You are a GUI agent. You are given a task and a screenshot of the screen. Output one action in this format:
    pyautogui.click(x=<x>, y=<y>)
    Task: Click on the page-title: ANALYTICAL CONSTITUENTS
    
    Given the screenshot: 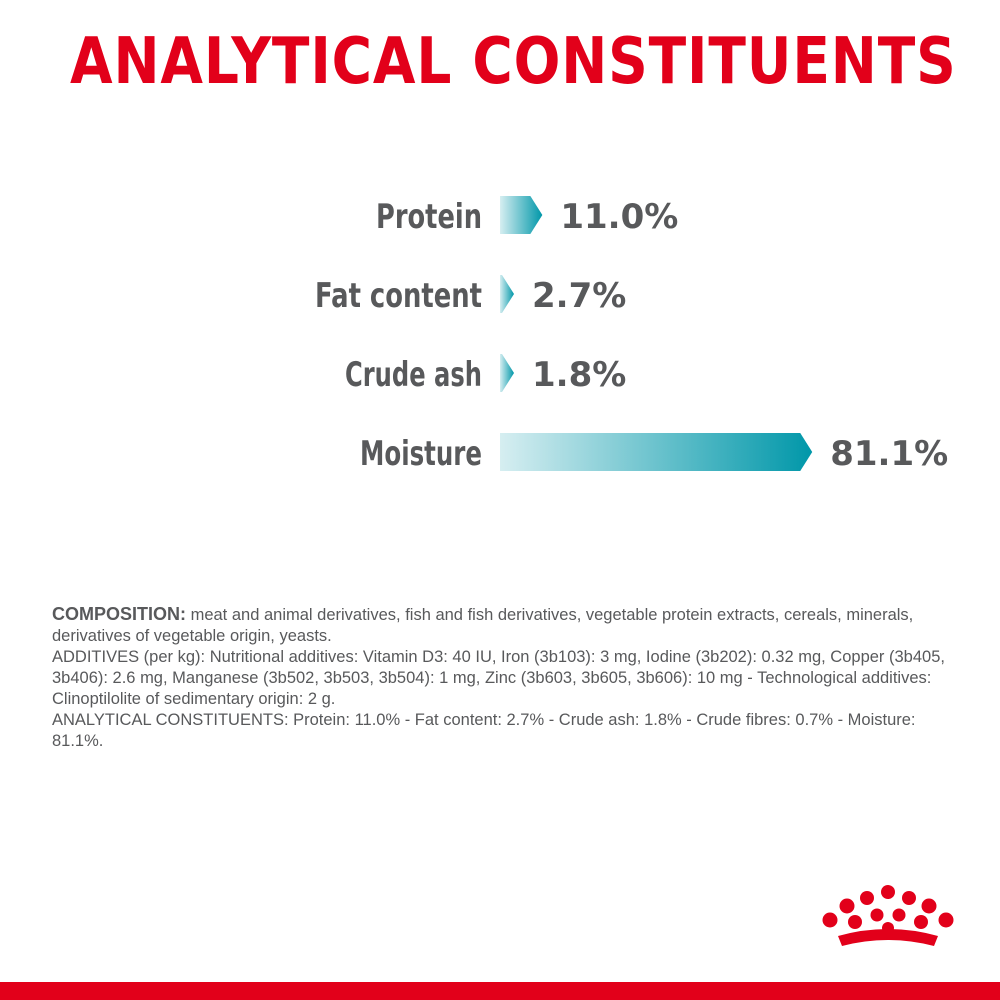 What is the action you would take?
    pyautogui.click(x=513, y=62)
    